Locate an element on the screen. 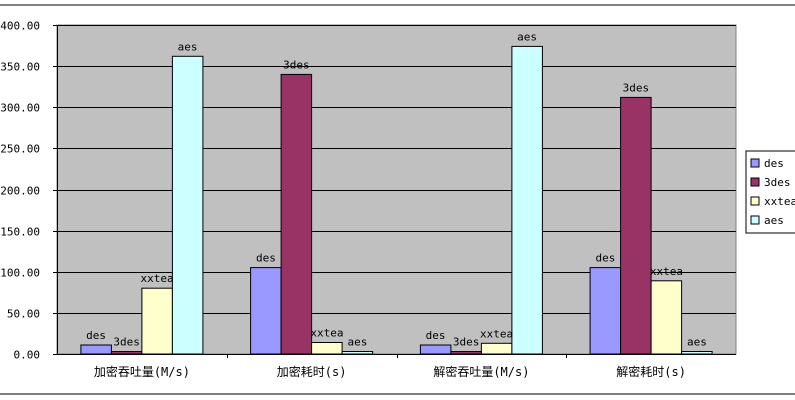  y-tick-label: 300.00 is located at coordinates (20, 108).